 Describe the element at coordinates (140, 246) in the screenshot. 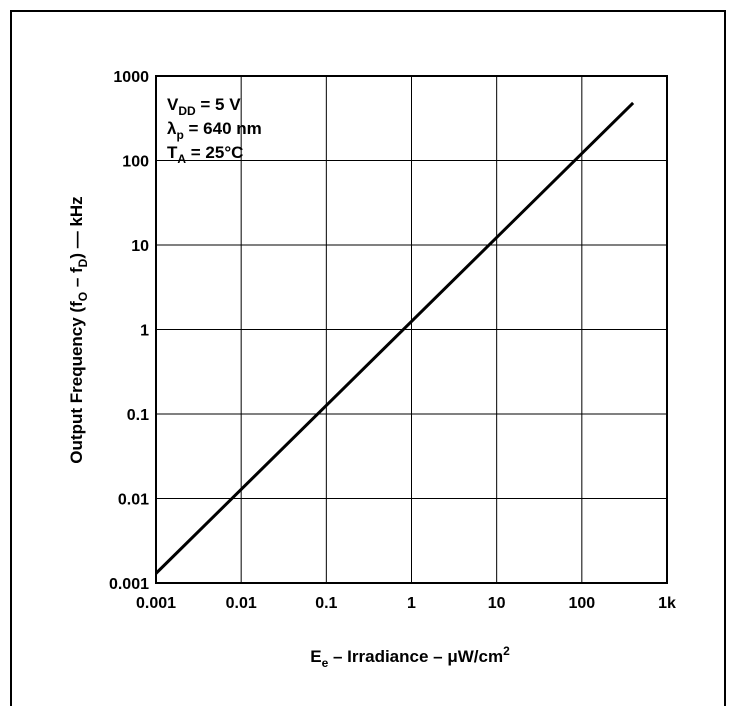

I see `y-tick-label: 10` at that location.